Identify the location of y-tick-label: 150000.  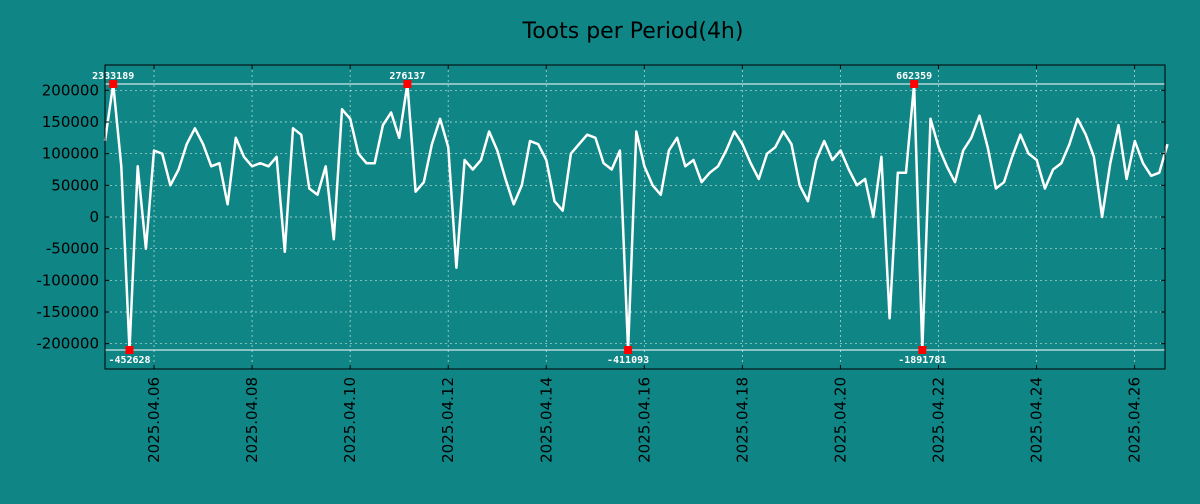
(70, 122).